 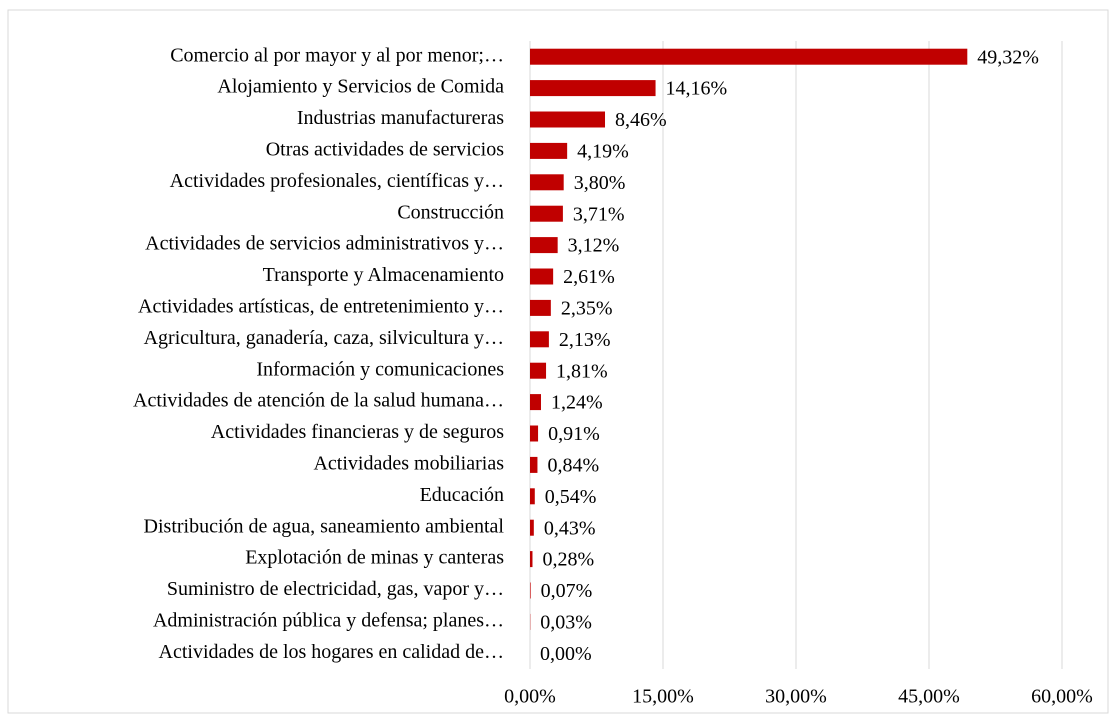 What do you see at coordinates (374, 558) in the screenshot?
I see `y-tick-label: Explotación de minas y canteras` at bounding box center [374, 558].